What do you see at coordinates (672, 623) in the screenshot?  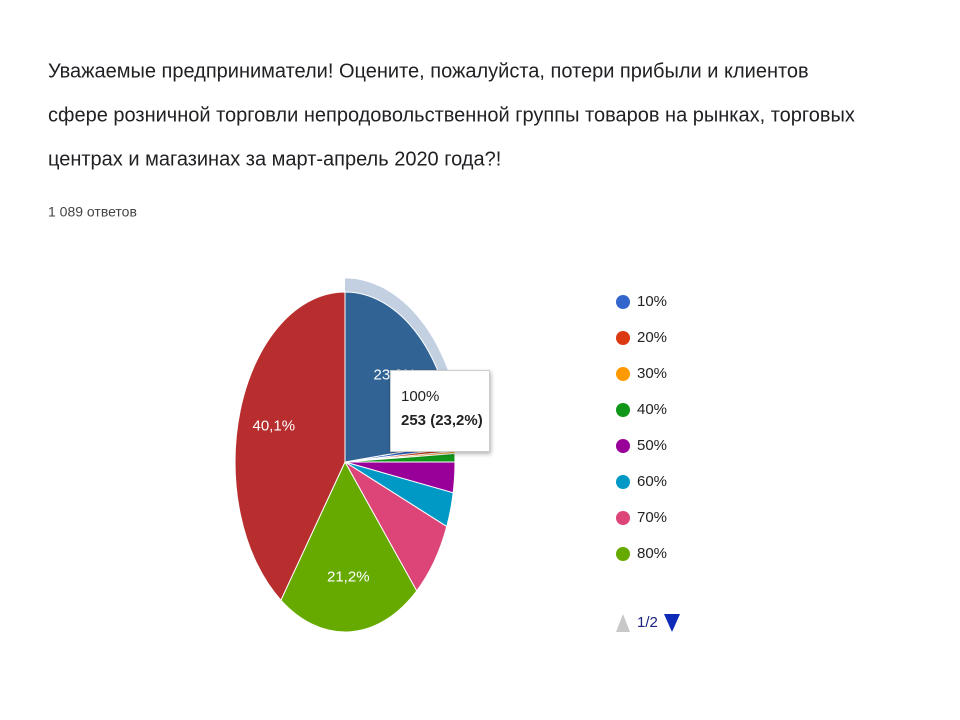 I see `legend-next` at bounding box center [672, 623].